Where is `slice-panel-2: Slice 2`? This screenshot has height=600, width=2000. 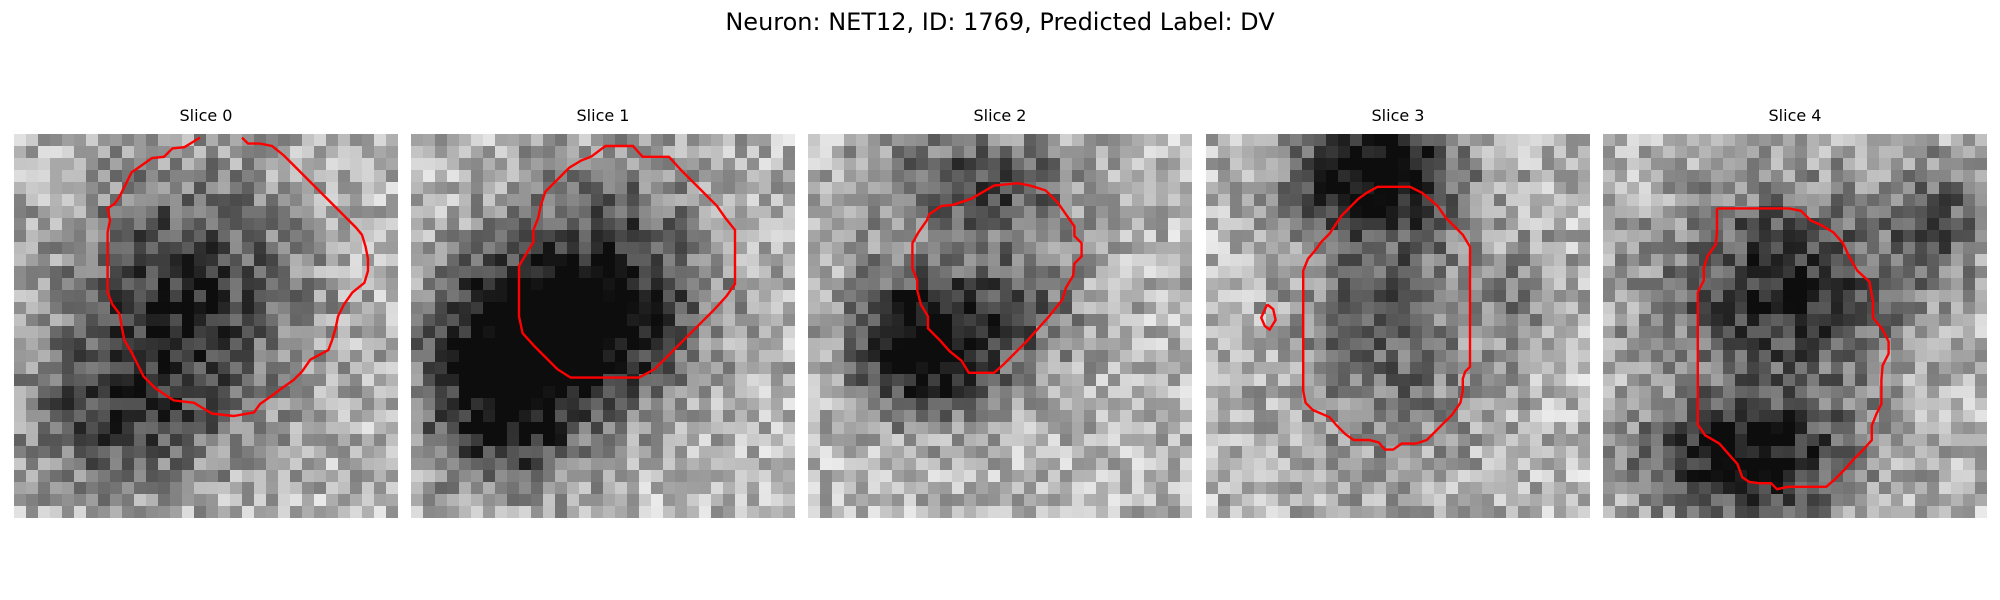 slice-panel-2: Slice 2 is located at coordinates (1000, 312).